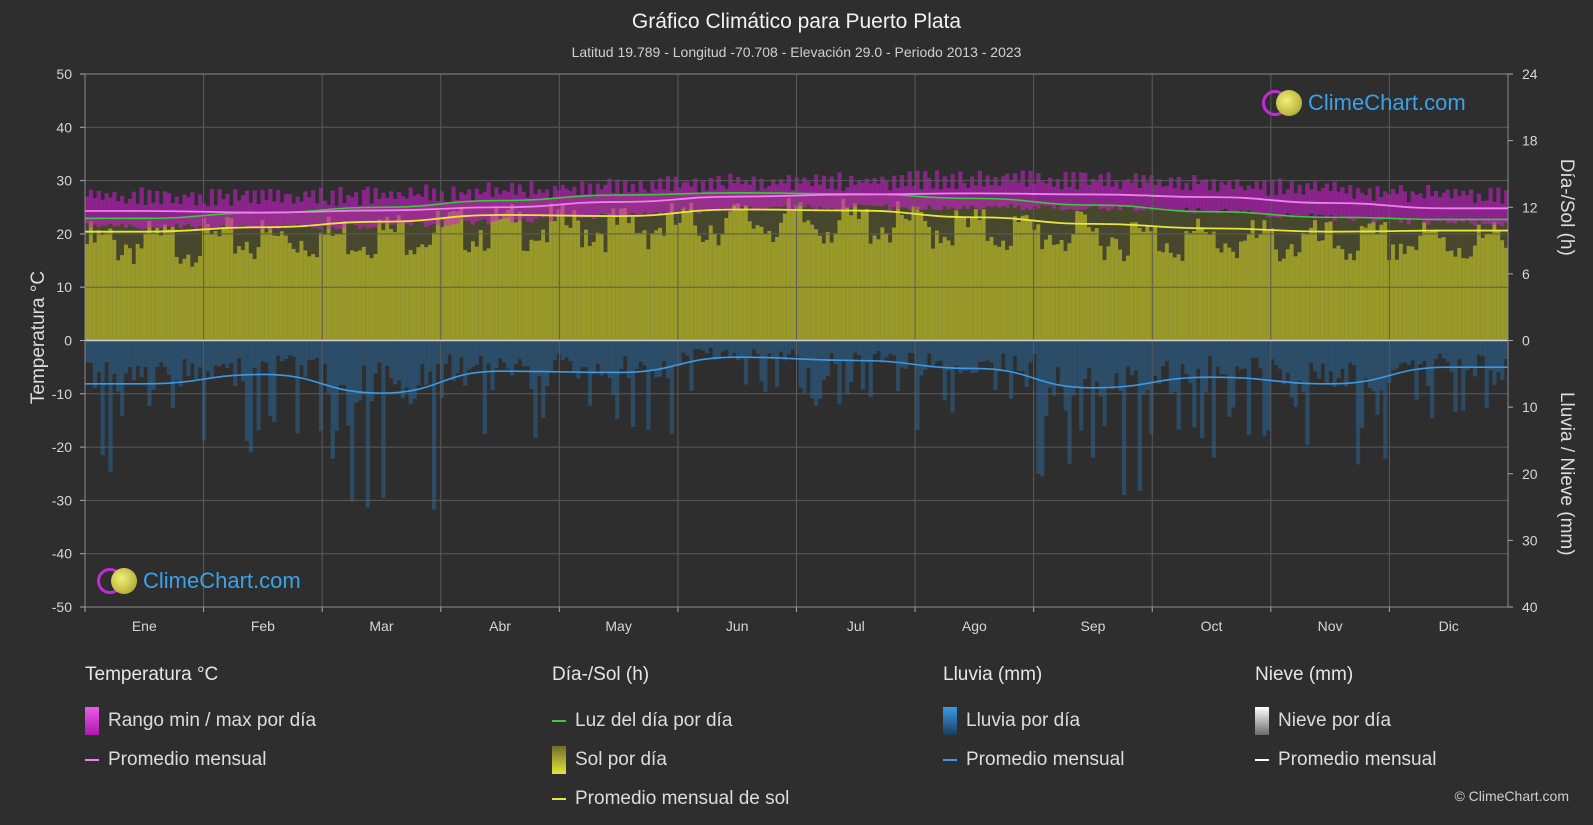 This screenshot has height=825, width=1593. Describe the element at coordinates (950, 720) in the screenshot. I see `rain-swatch` at that location.